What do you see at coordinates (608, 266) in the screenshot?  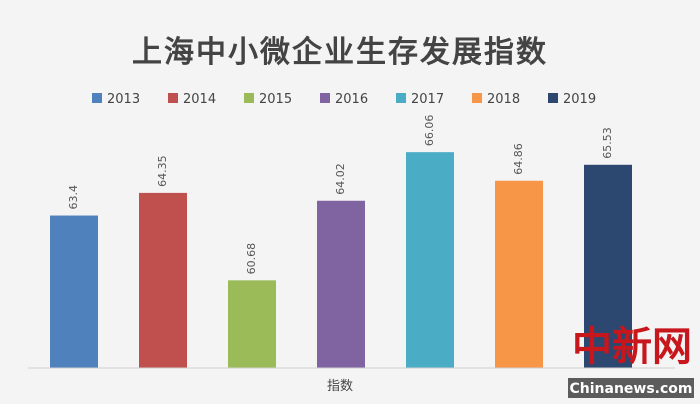 I see `bar-2019` at bounding box center [608, 266].